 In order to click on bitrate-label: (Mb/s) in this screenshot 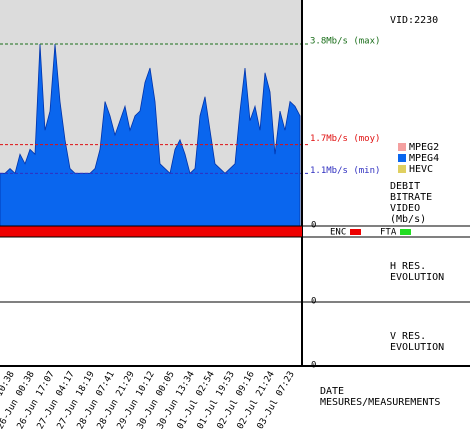, I will do `click(408, 219)`.